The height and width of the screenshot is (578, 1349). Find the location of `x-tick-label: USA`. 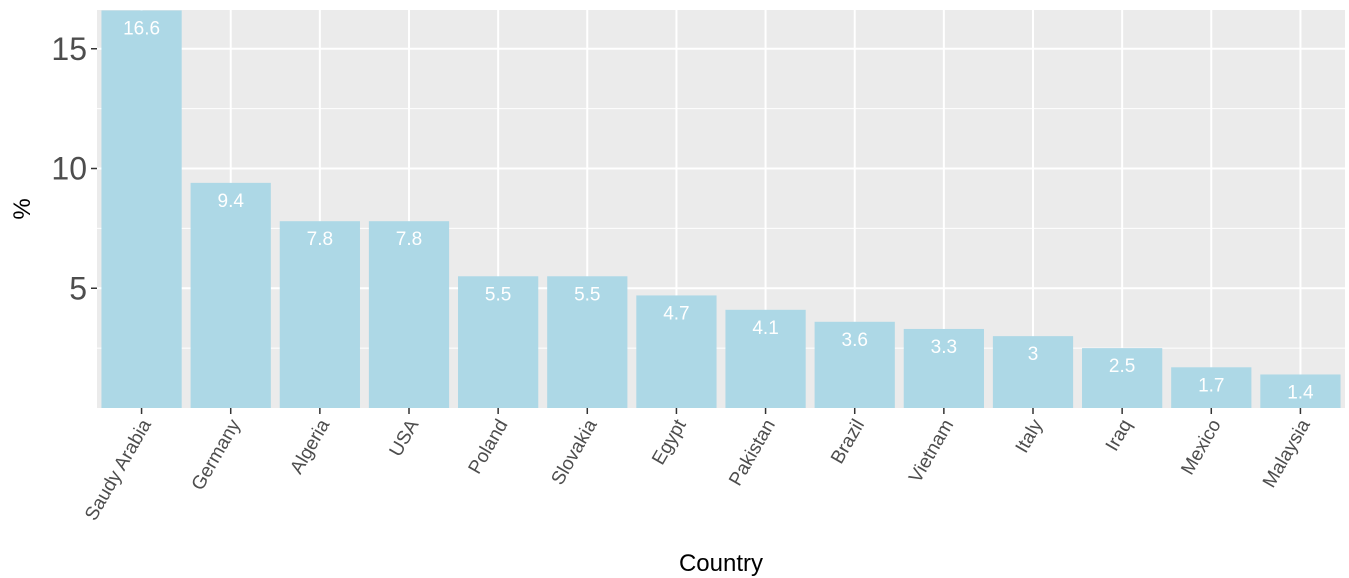

x-tick-label: USA is located at coordinates (405, 438).